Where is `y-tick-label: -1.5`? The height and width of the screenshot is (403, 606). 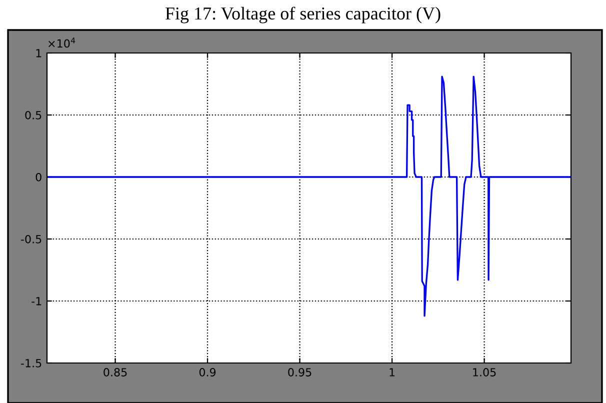 y-tick-label: -1.5 is located at coordinates (31, 363).